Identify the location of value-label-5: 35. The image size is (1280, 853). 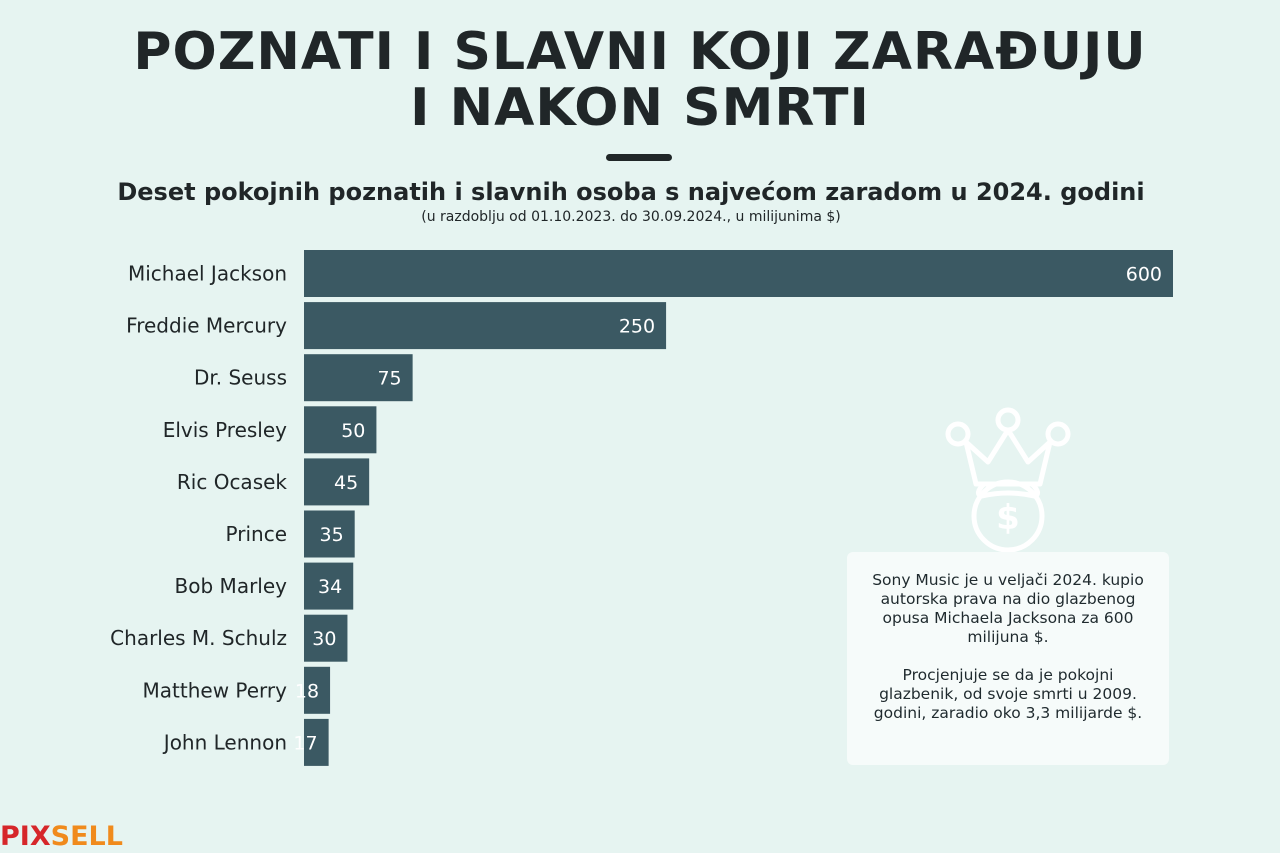
(332, 535).